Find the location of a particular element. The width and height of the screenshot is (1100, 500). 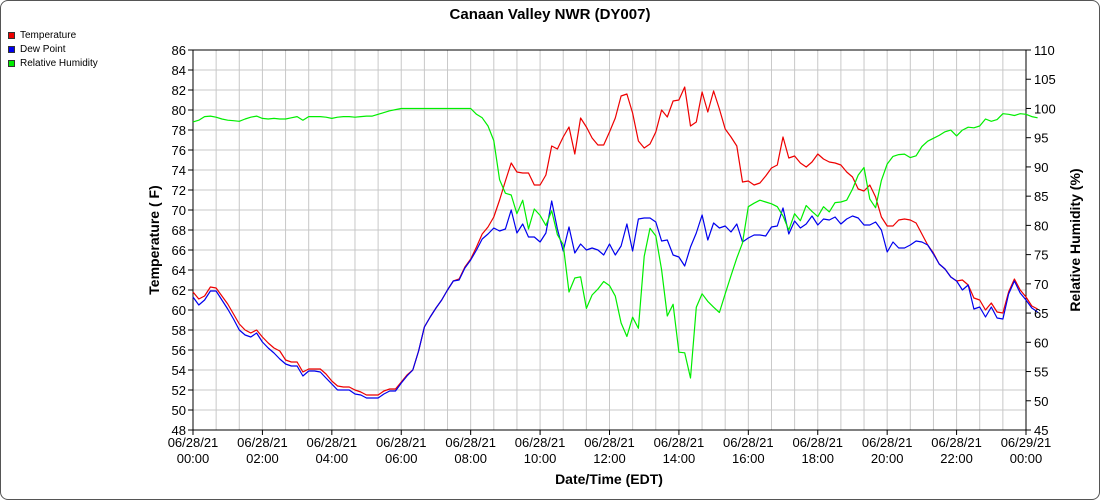

legend-item-temperature: Temperature is located at coordinates (53, 35).